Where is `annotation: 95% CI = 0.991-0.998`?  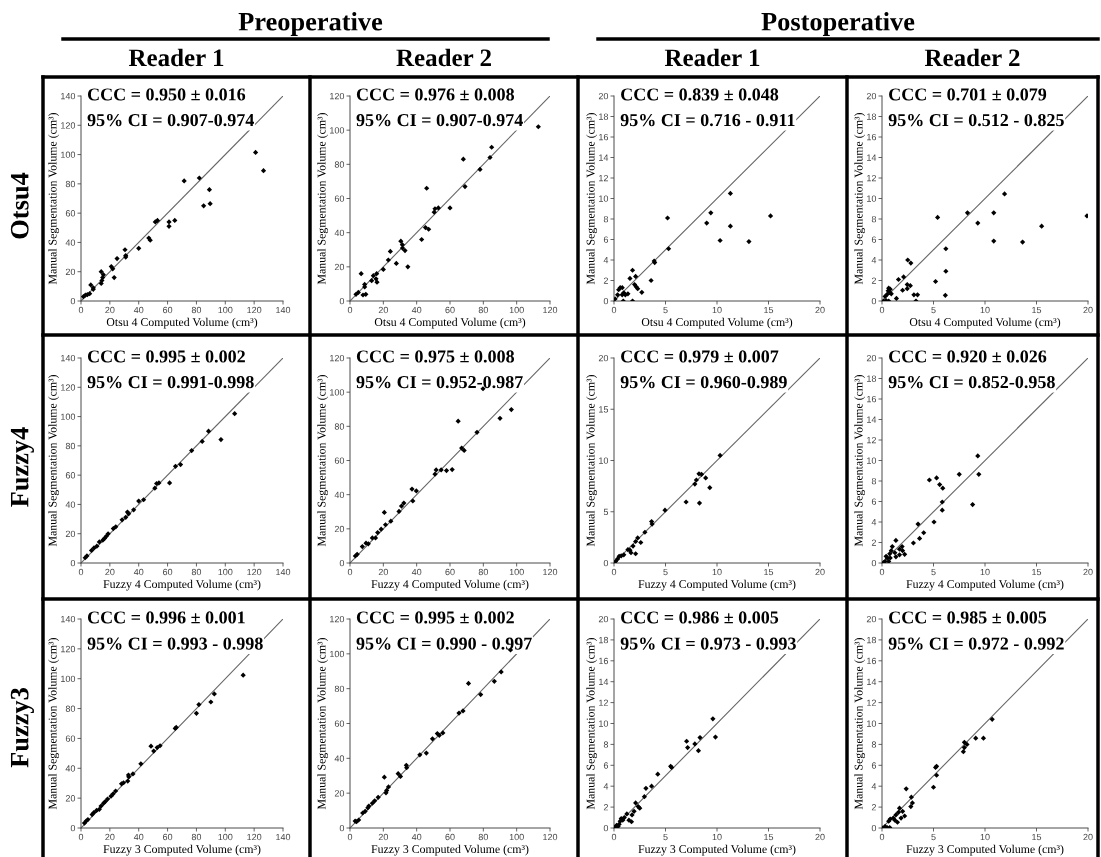 annotation: 95% CI = 0.991-0.998 is located at coordinates (170, 382).